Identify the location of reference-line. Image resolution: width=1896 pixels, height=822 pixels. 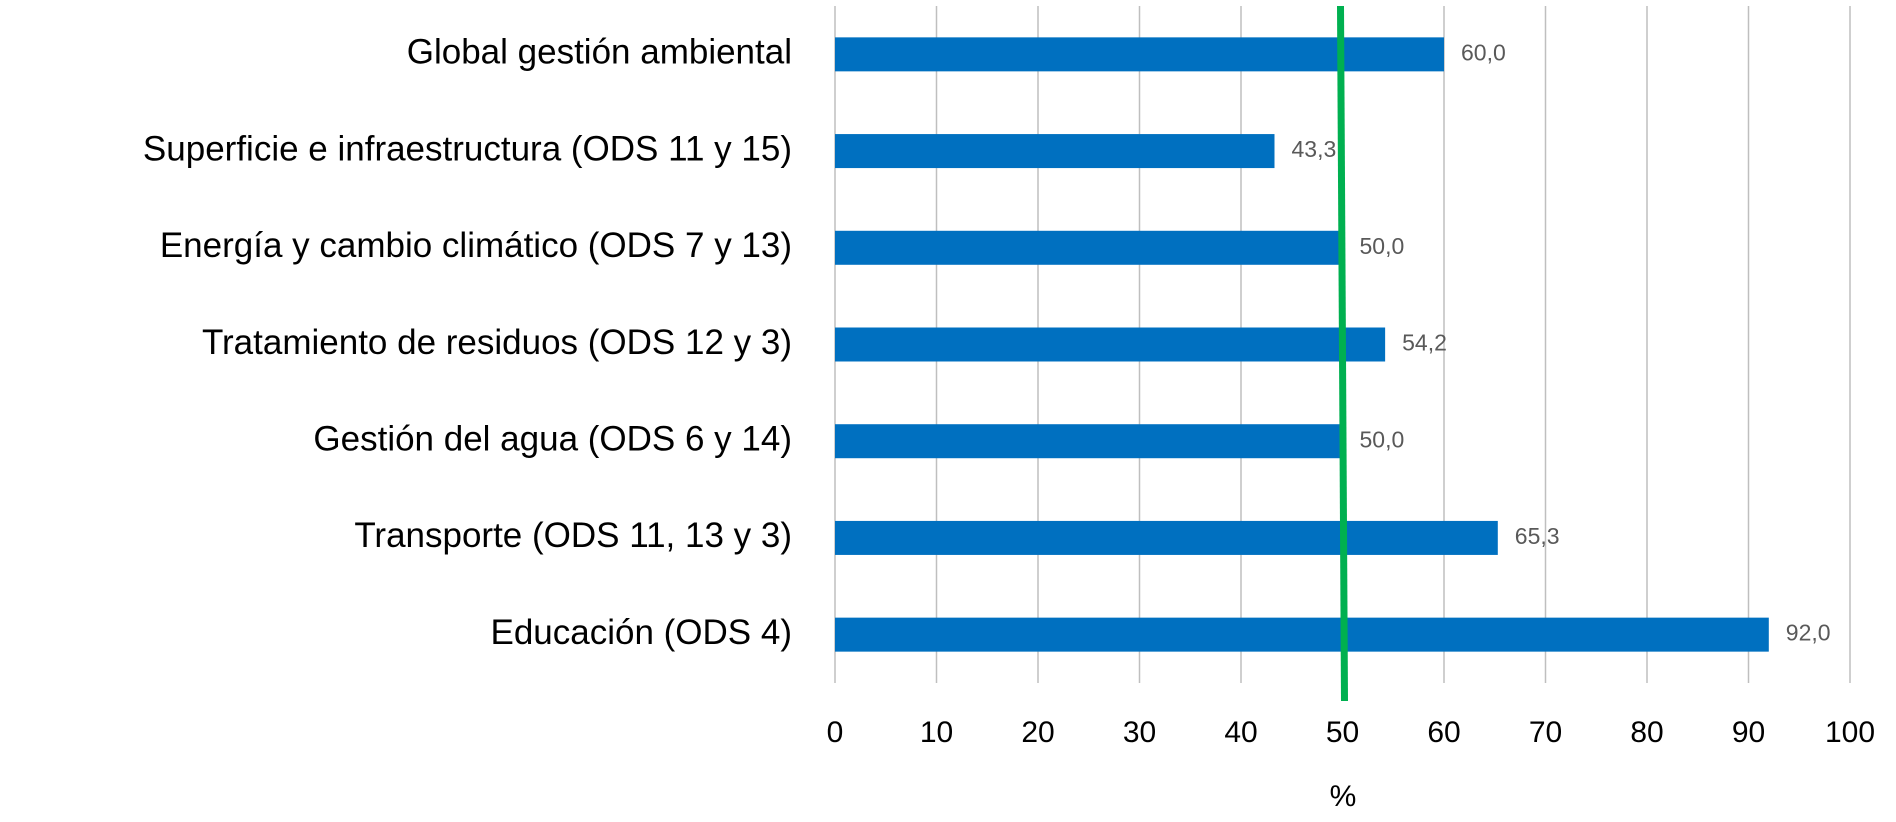
(1342, 353).